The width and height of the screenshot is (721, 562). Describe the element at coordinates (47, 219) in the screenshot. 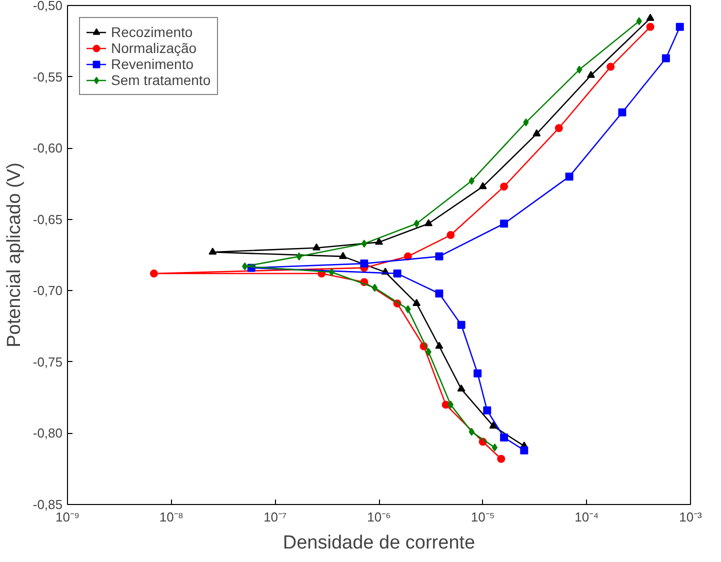

I see `y-tick-label: -0,65` at that location.